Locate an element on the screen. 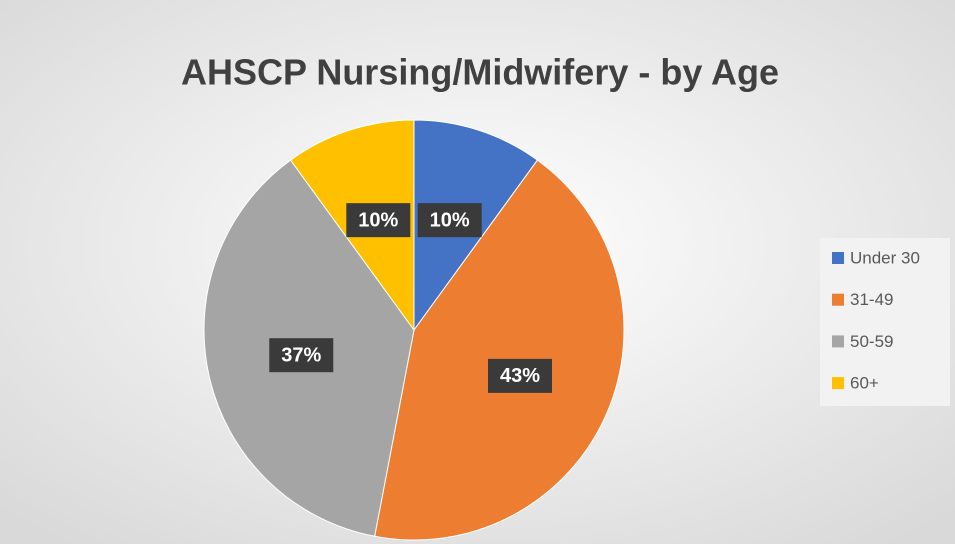  legend-label: Under 30 is located at coordinates (885, 257).